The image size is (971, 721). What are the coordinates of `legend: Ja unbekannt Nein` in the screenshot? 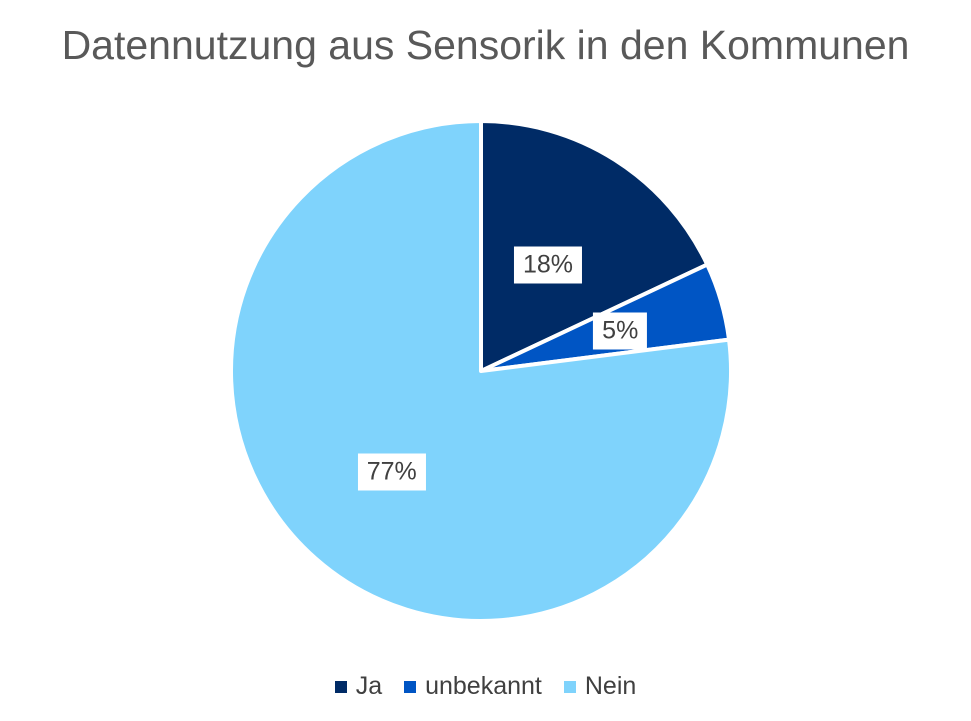 It's located at (485, 686).